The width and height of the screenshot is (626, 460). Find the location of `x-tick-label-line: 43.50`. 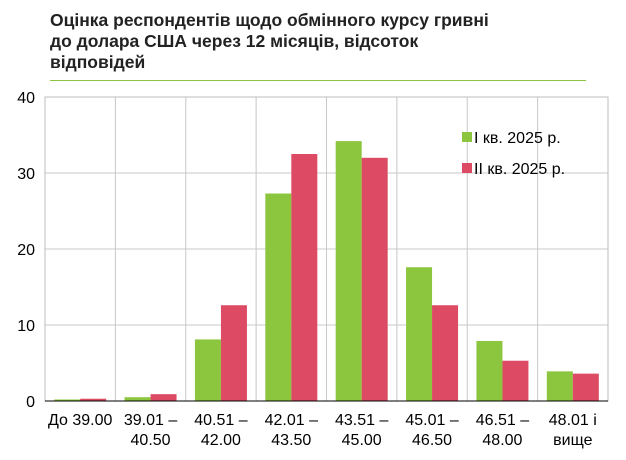

x-tick-label-line: 43.50 is located at coordinates (291, 440).